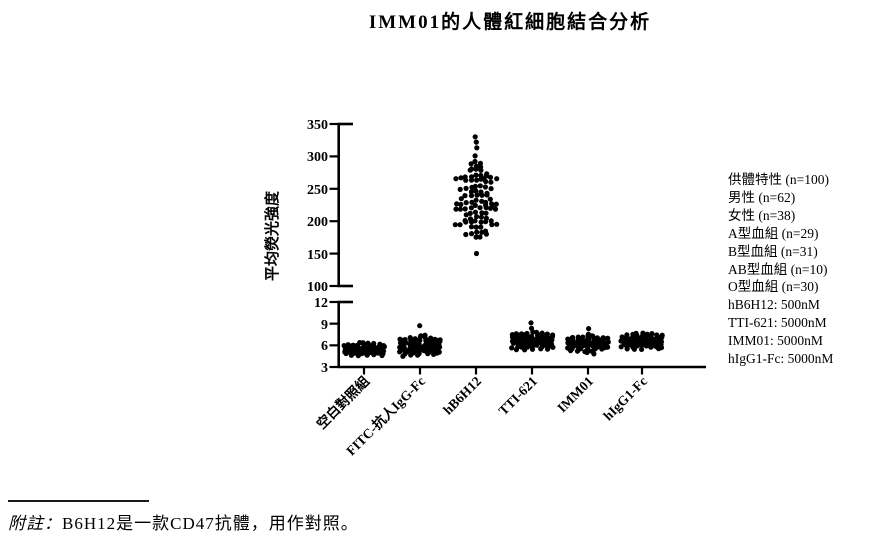  Describe the element at coordinates (317, 125) in the screenshot. I see `y-tick-350: 350` at that location.